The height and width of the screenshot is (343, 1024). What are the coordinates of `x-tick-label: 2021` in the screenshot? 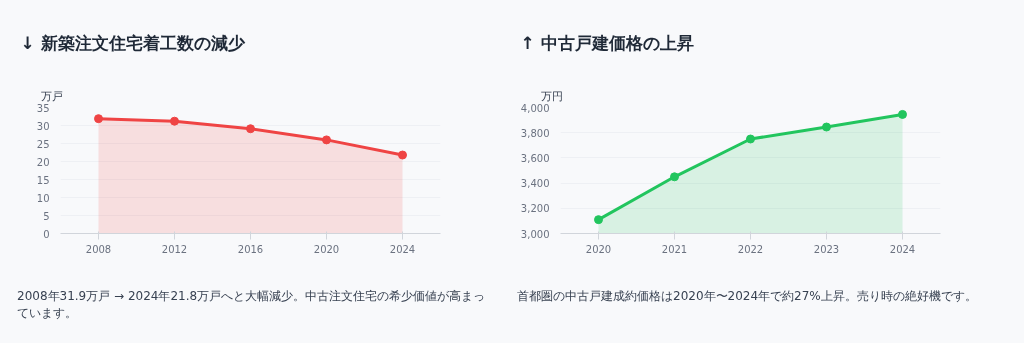 It's located at (674, 249).